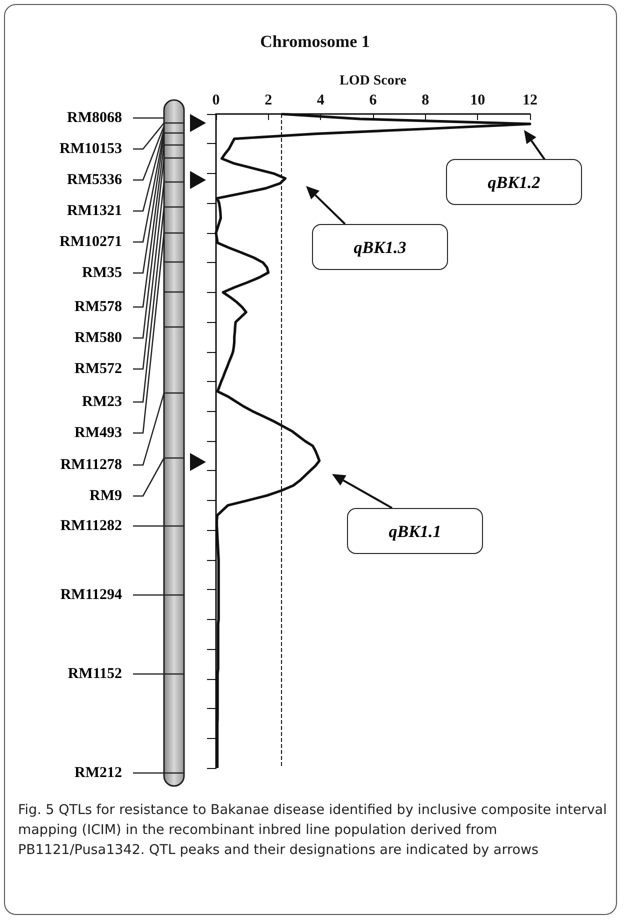  Describe the element at coordinates (98, 433) in the screenshot. I see `text: RM493` at that location.